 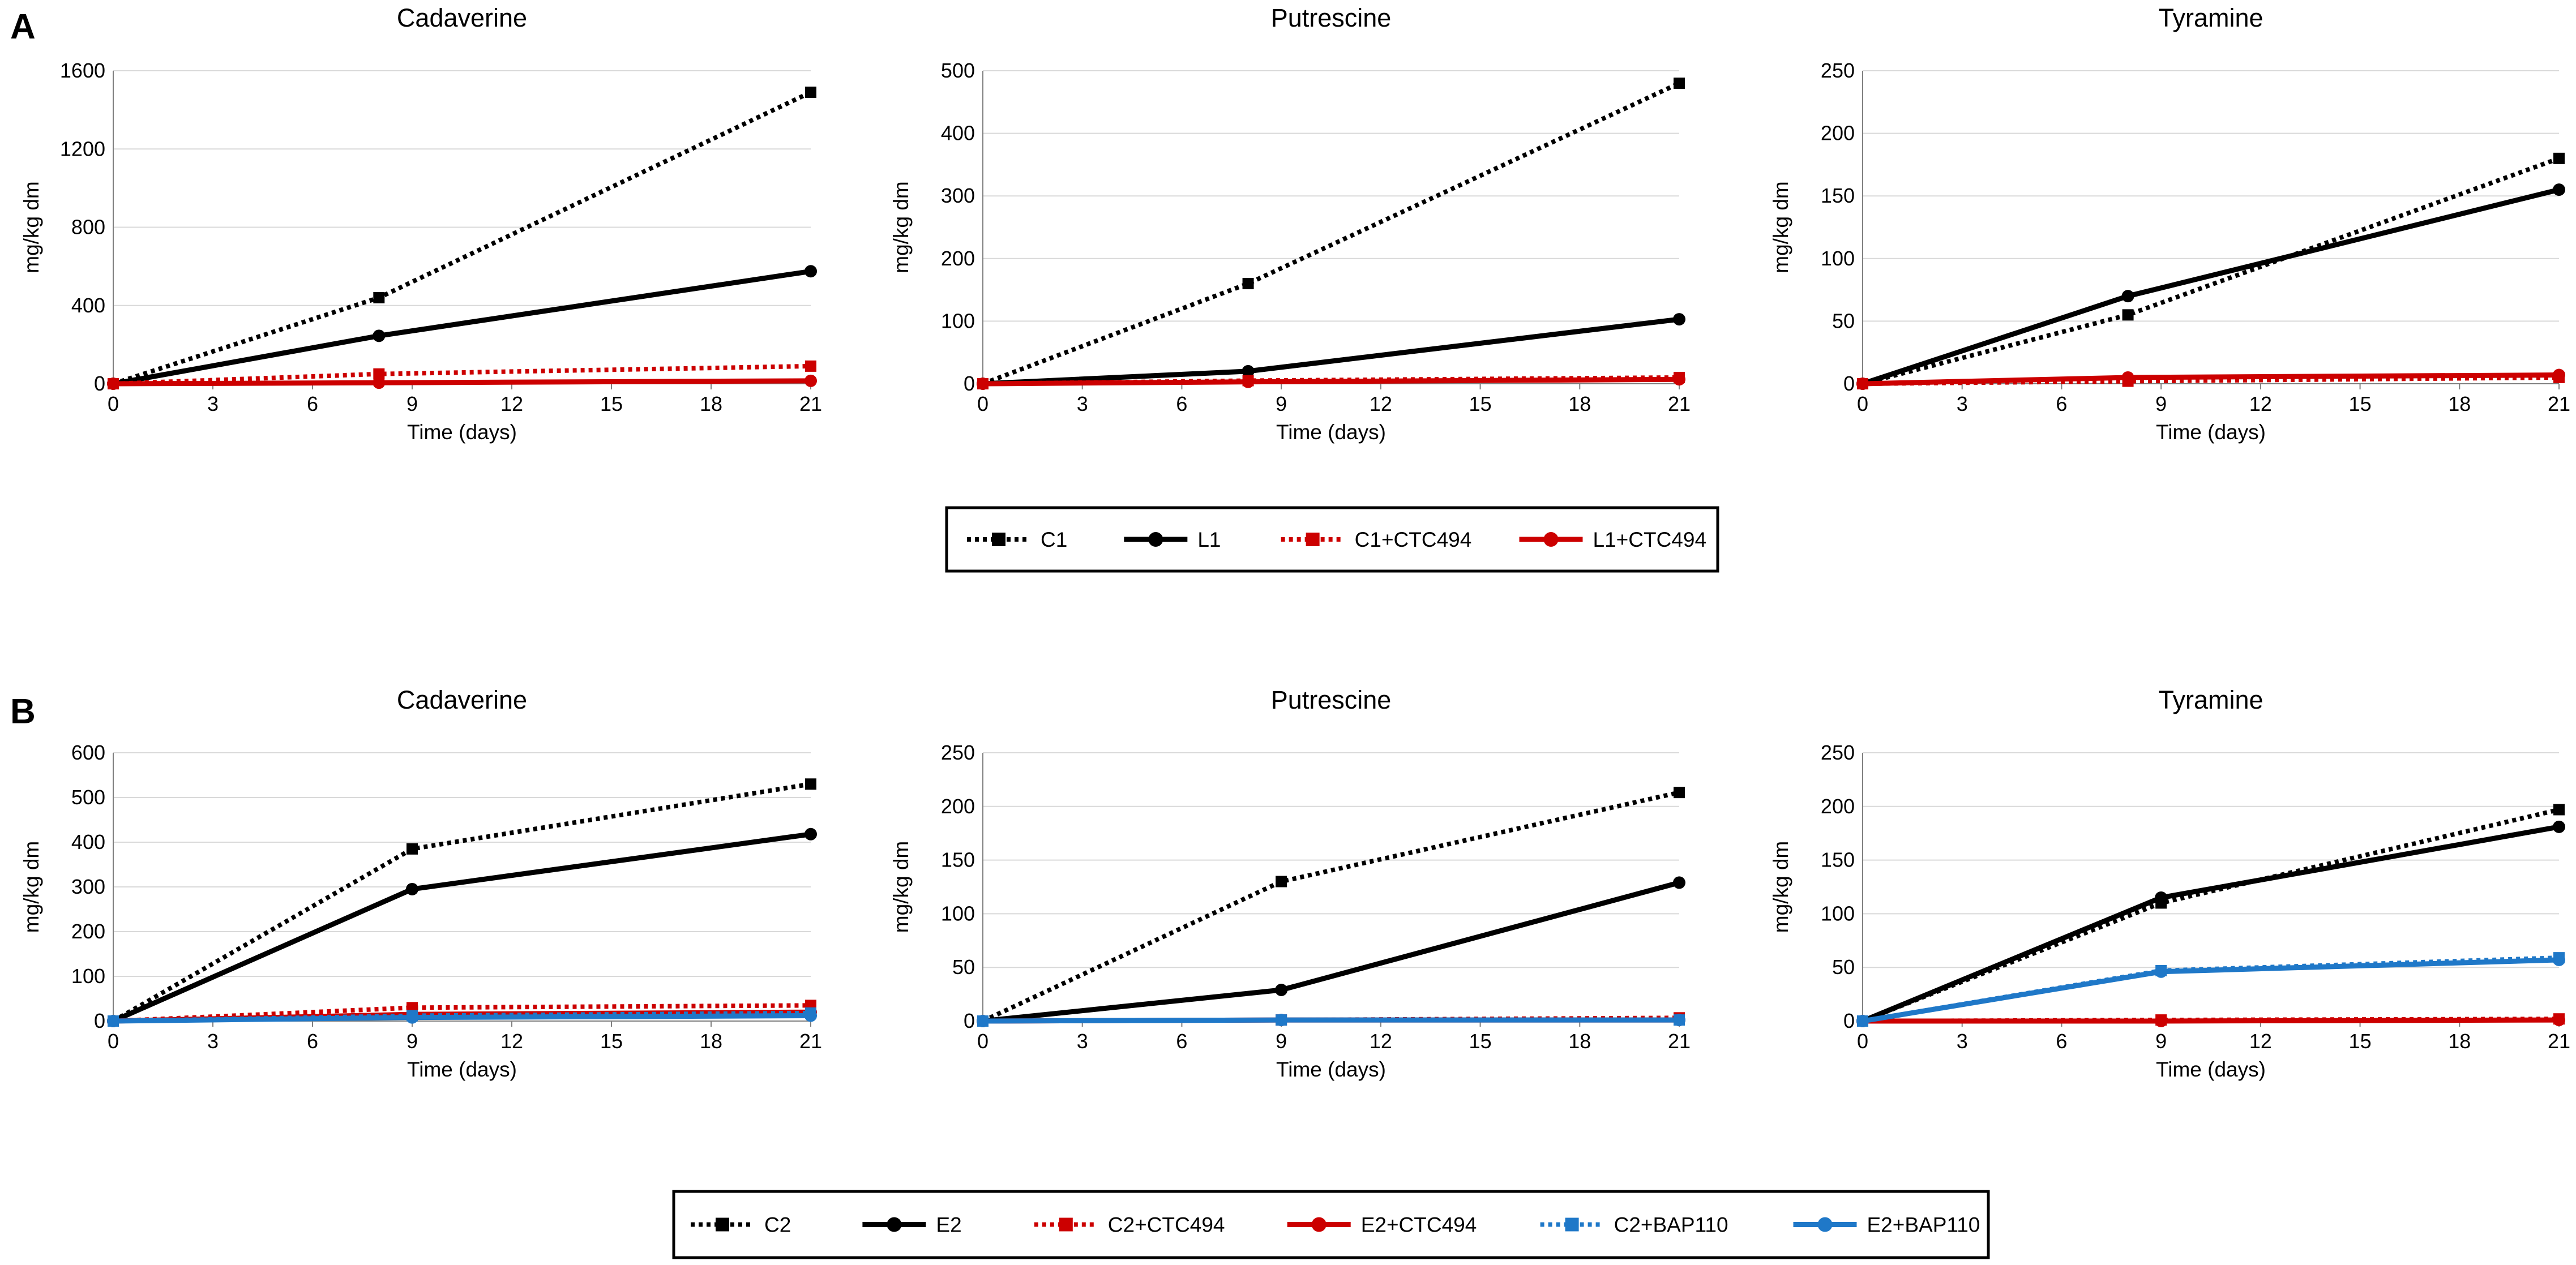 What do you see at coordinates (462, 699) in the screenshot?
I see `chart-title: Cadaverine` at bounding box center [462, 699].